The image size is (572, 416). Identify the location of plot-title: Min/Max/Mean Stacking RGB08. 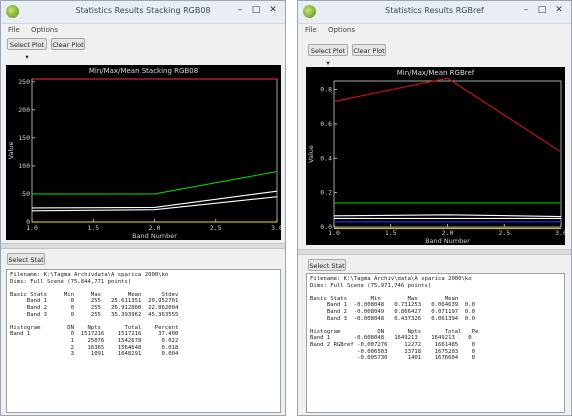
(143, 71).